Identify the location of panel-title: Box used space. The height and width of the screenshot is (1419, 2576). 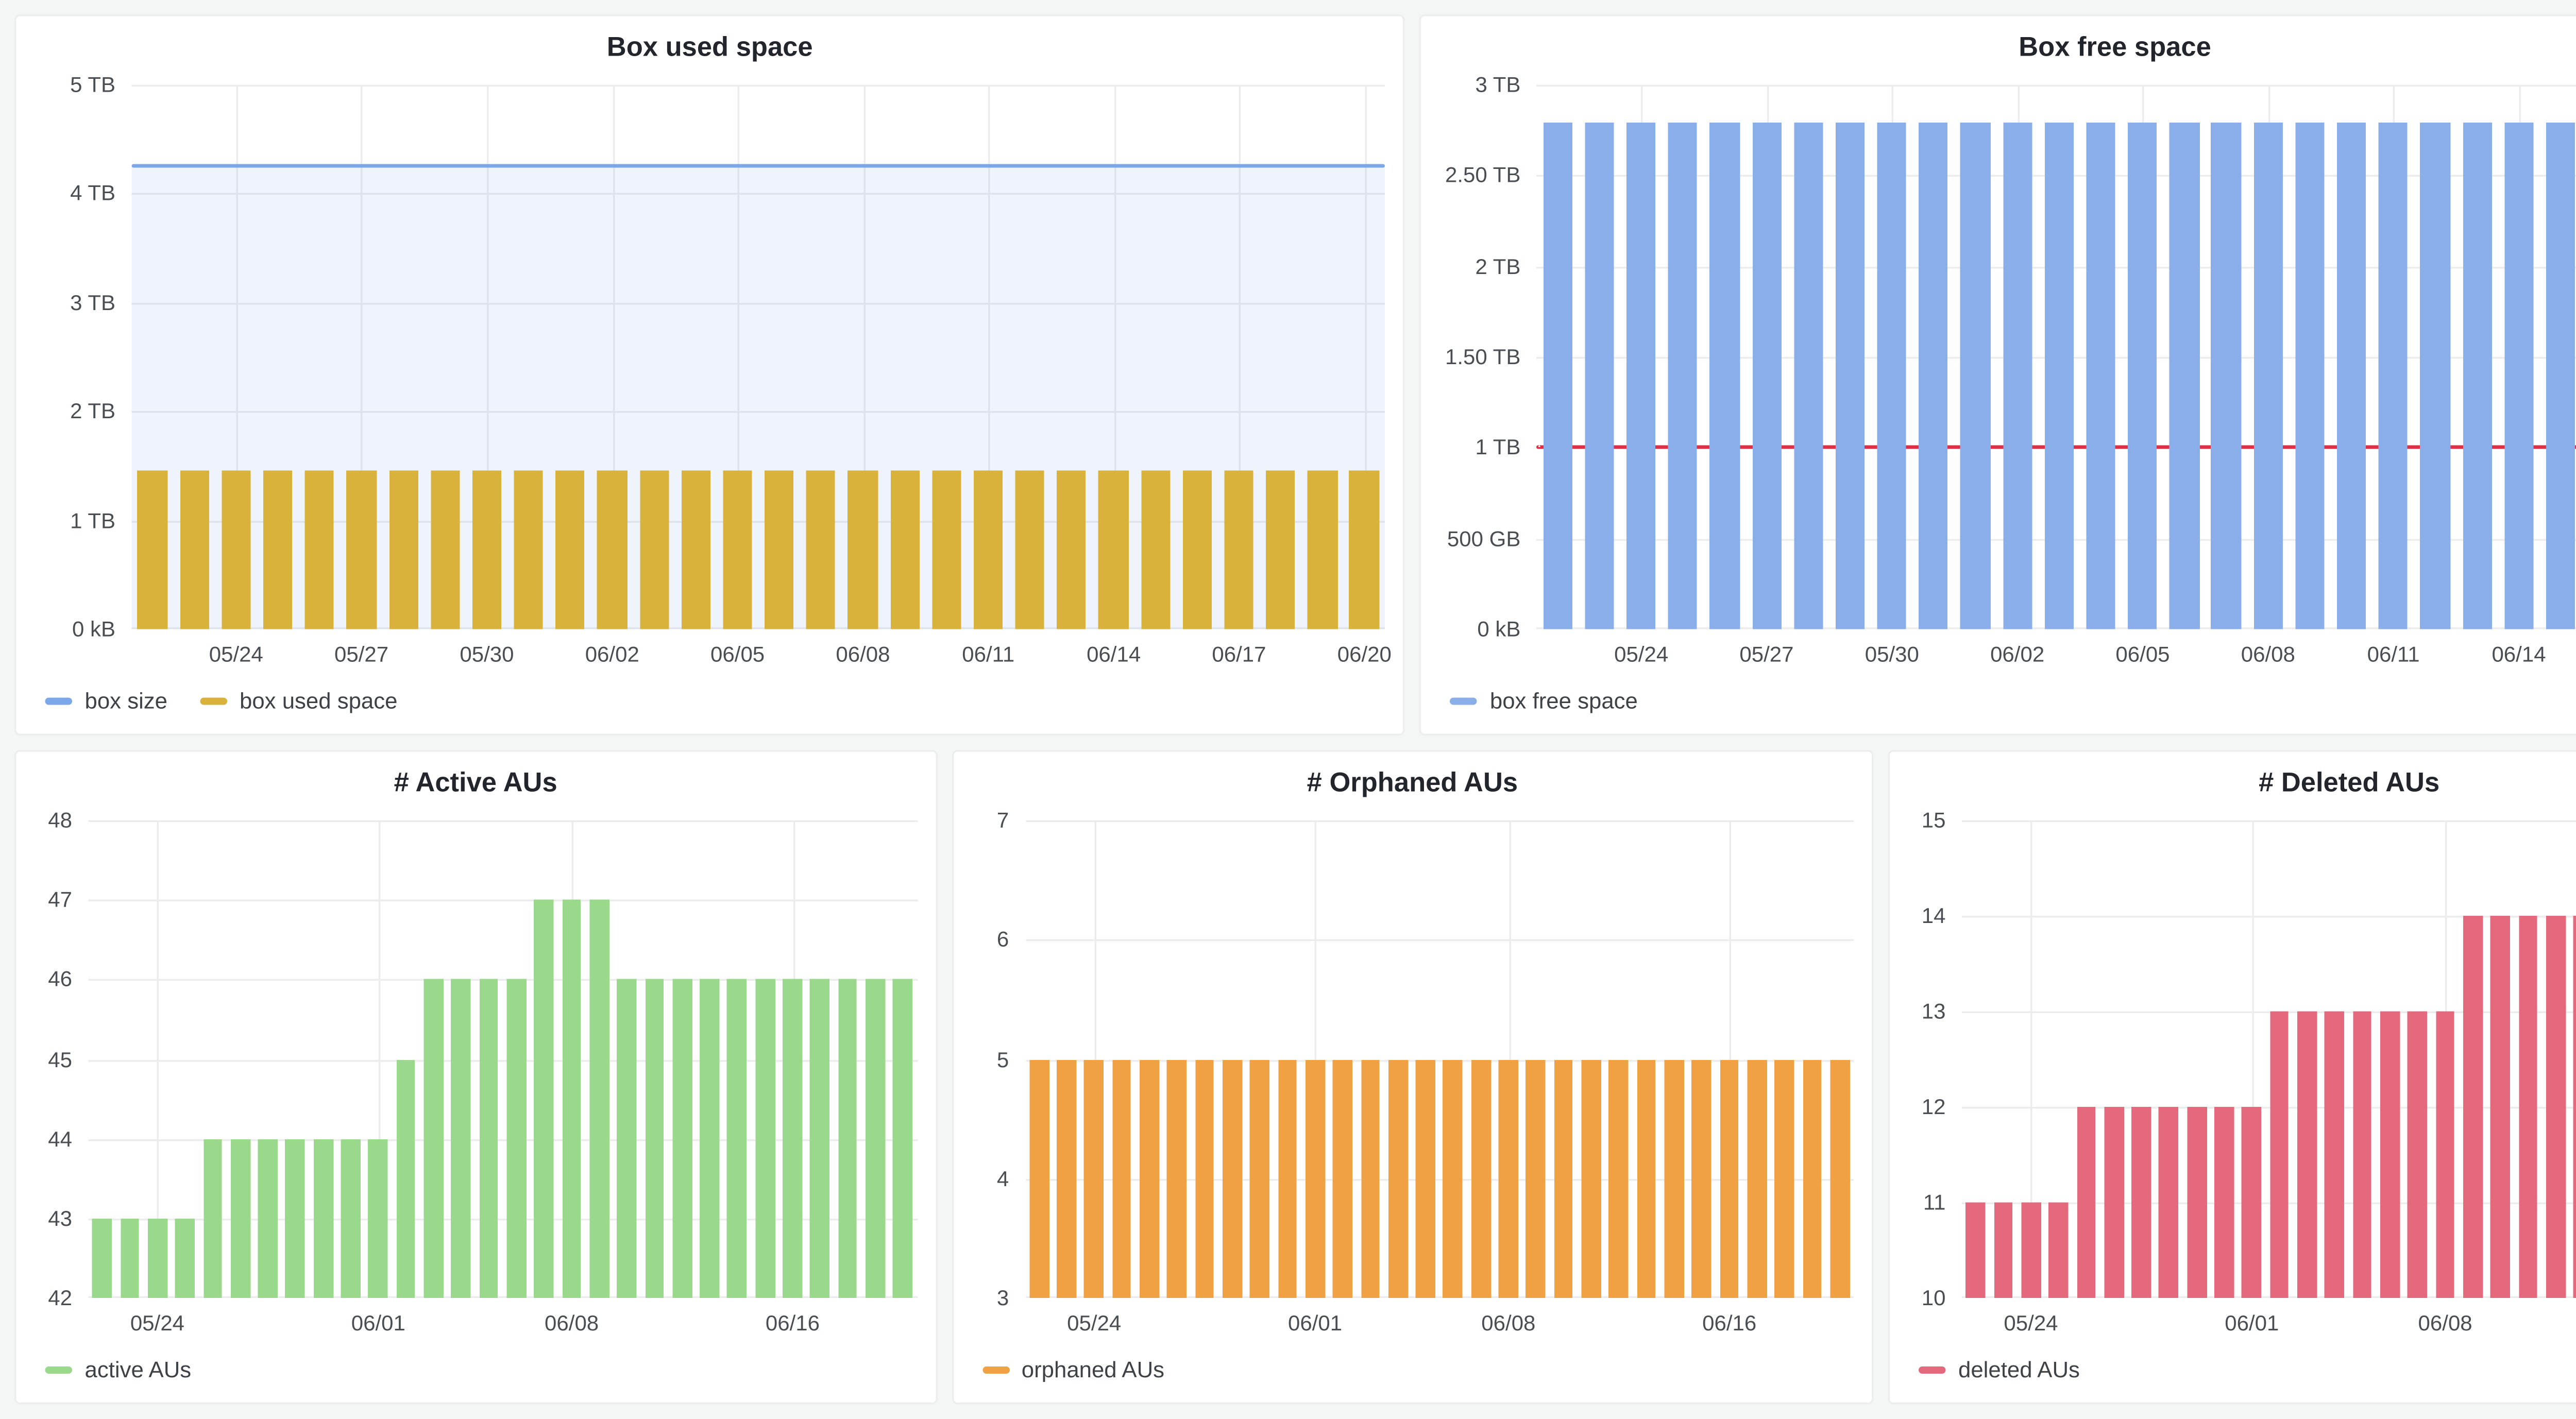
(710, 49).